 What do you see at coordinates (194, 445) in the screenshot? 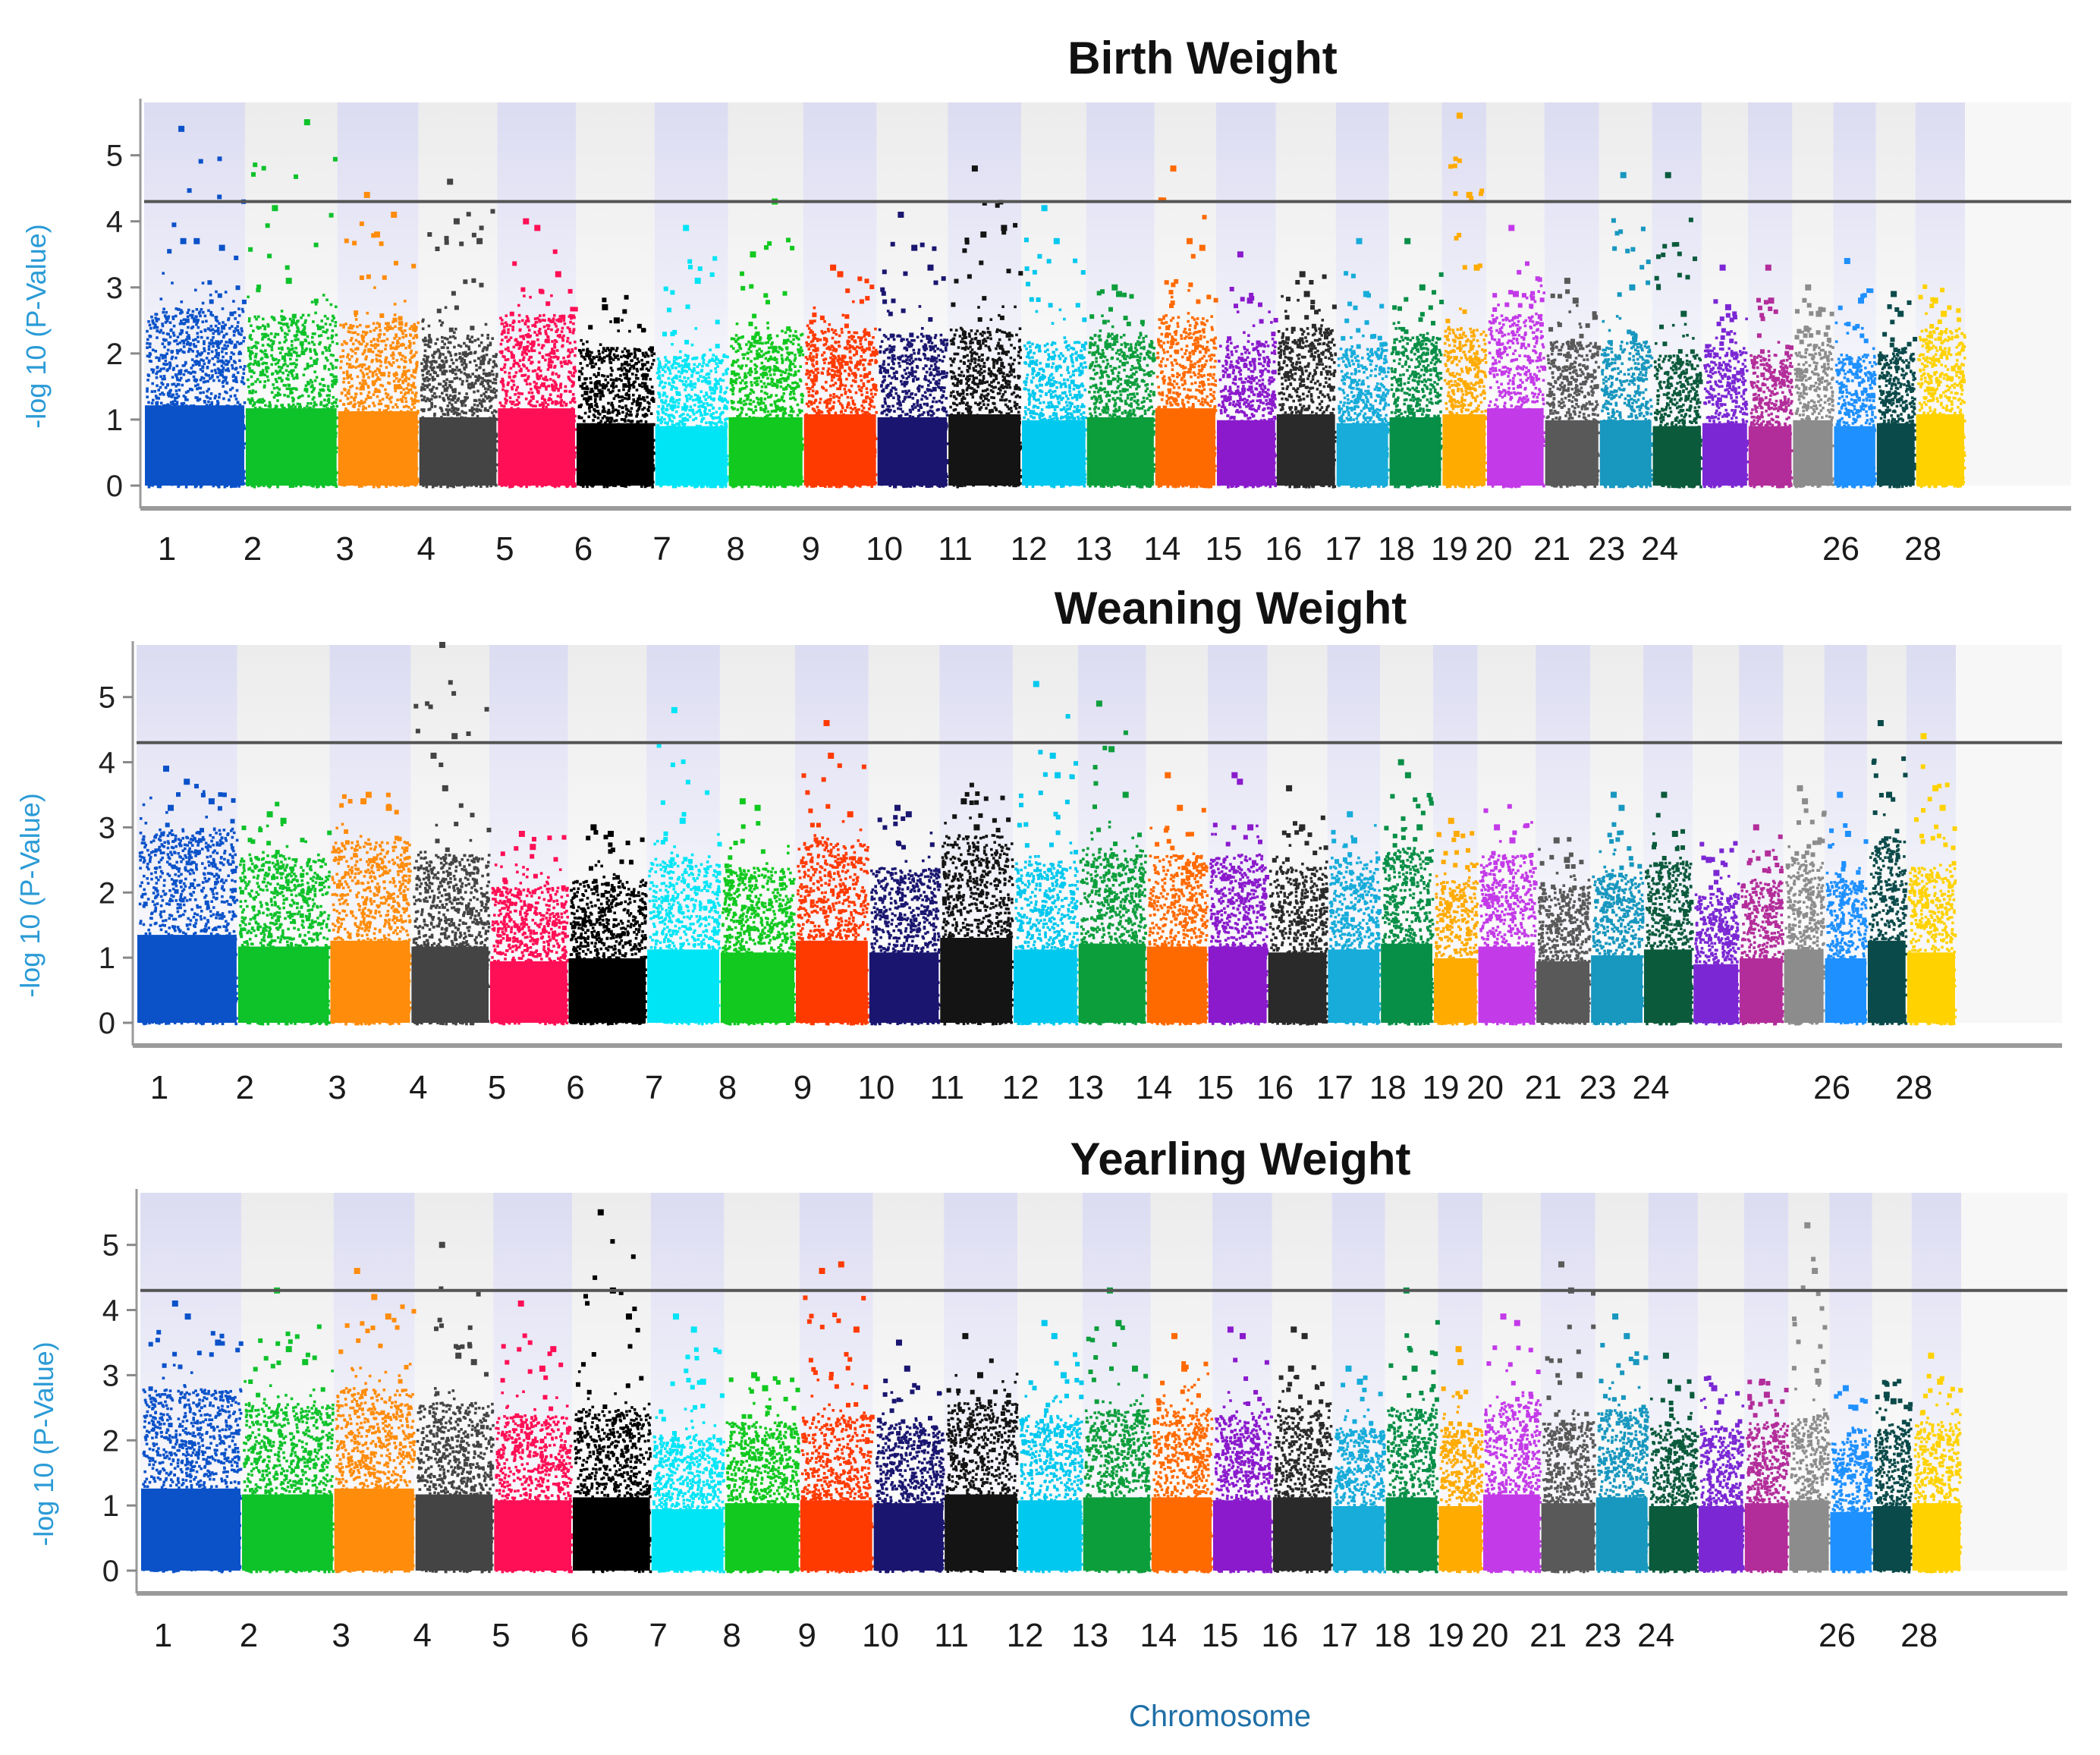
I see `snp-point-cluster` at bounding box center [194, 445].